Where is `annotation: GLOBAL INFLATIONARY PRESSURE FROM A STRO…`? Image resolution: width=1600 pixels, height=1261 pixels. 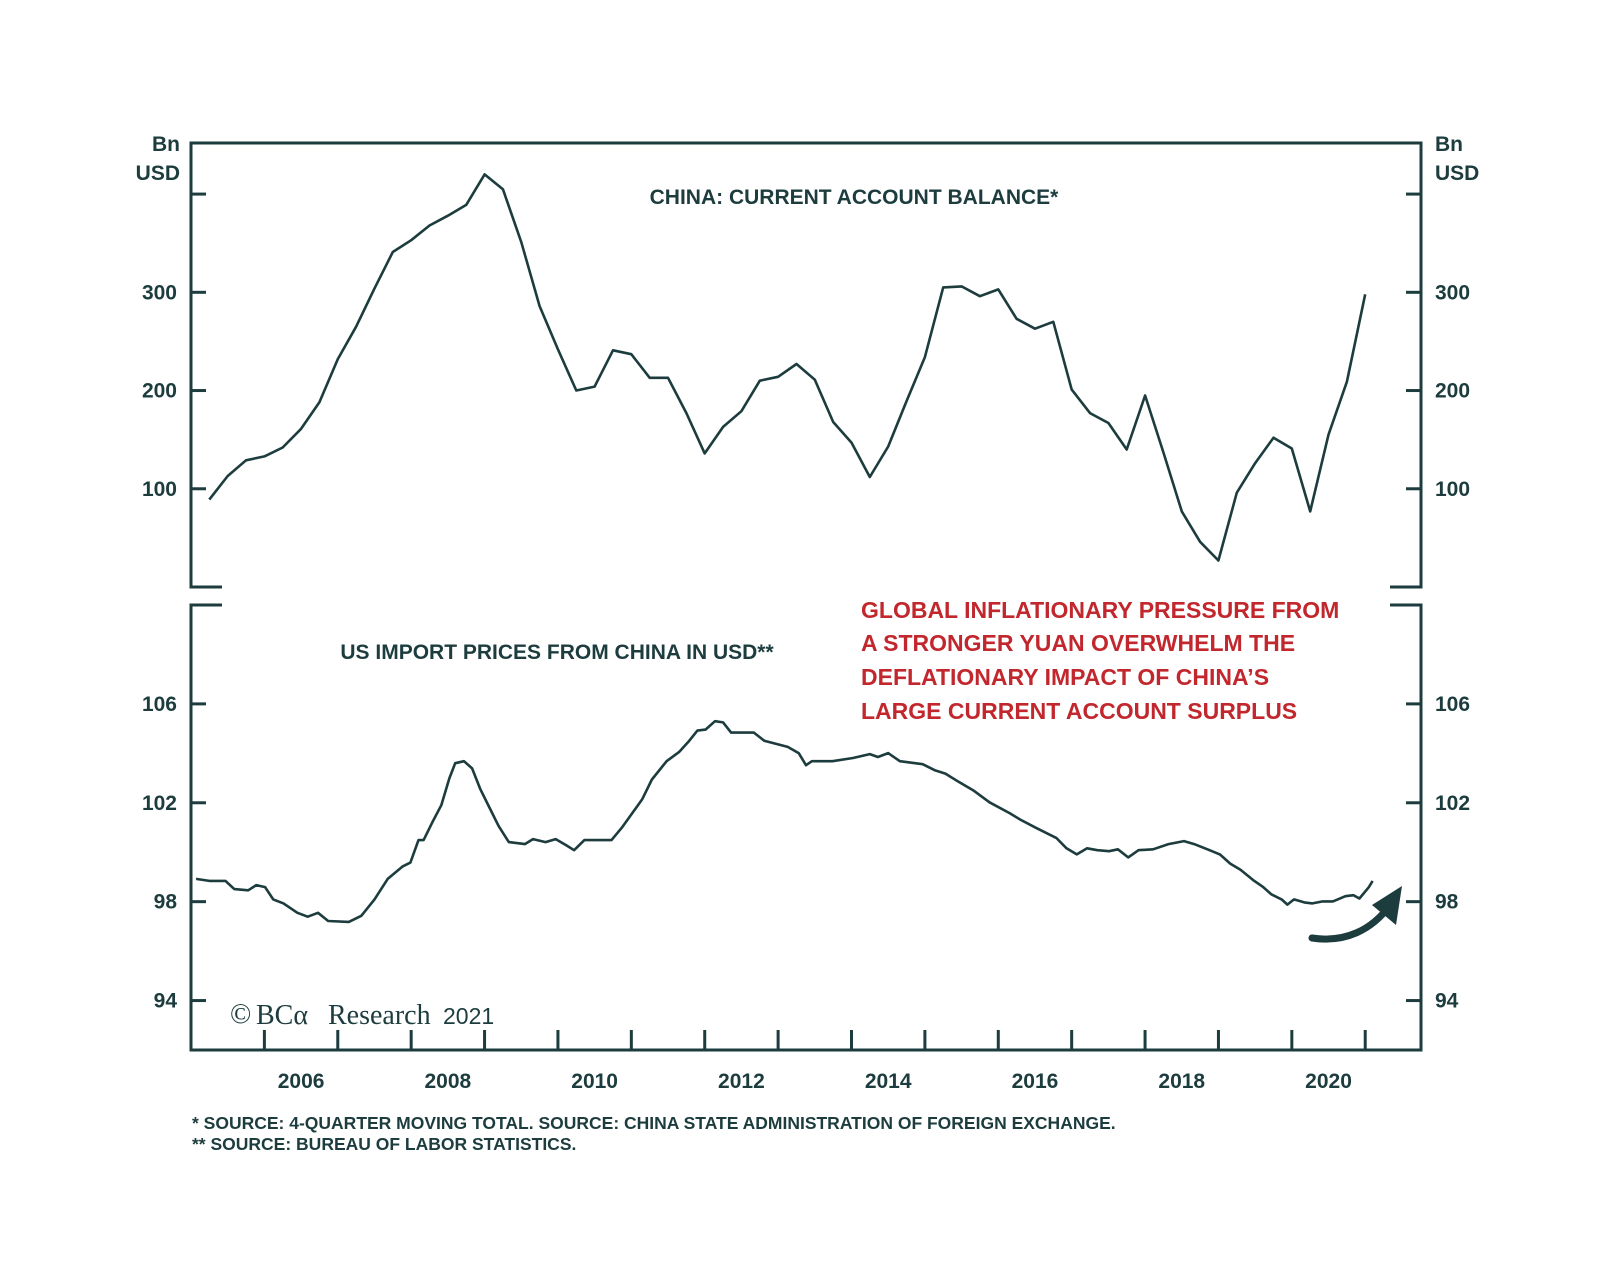
annotation: GLOBAL INFLATIONARY PRESSURE FROM A STRO… is located at coordinates (1100, 660).